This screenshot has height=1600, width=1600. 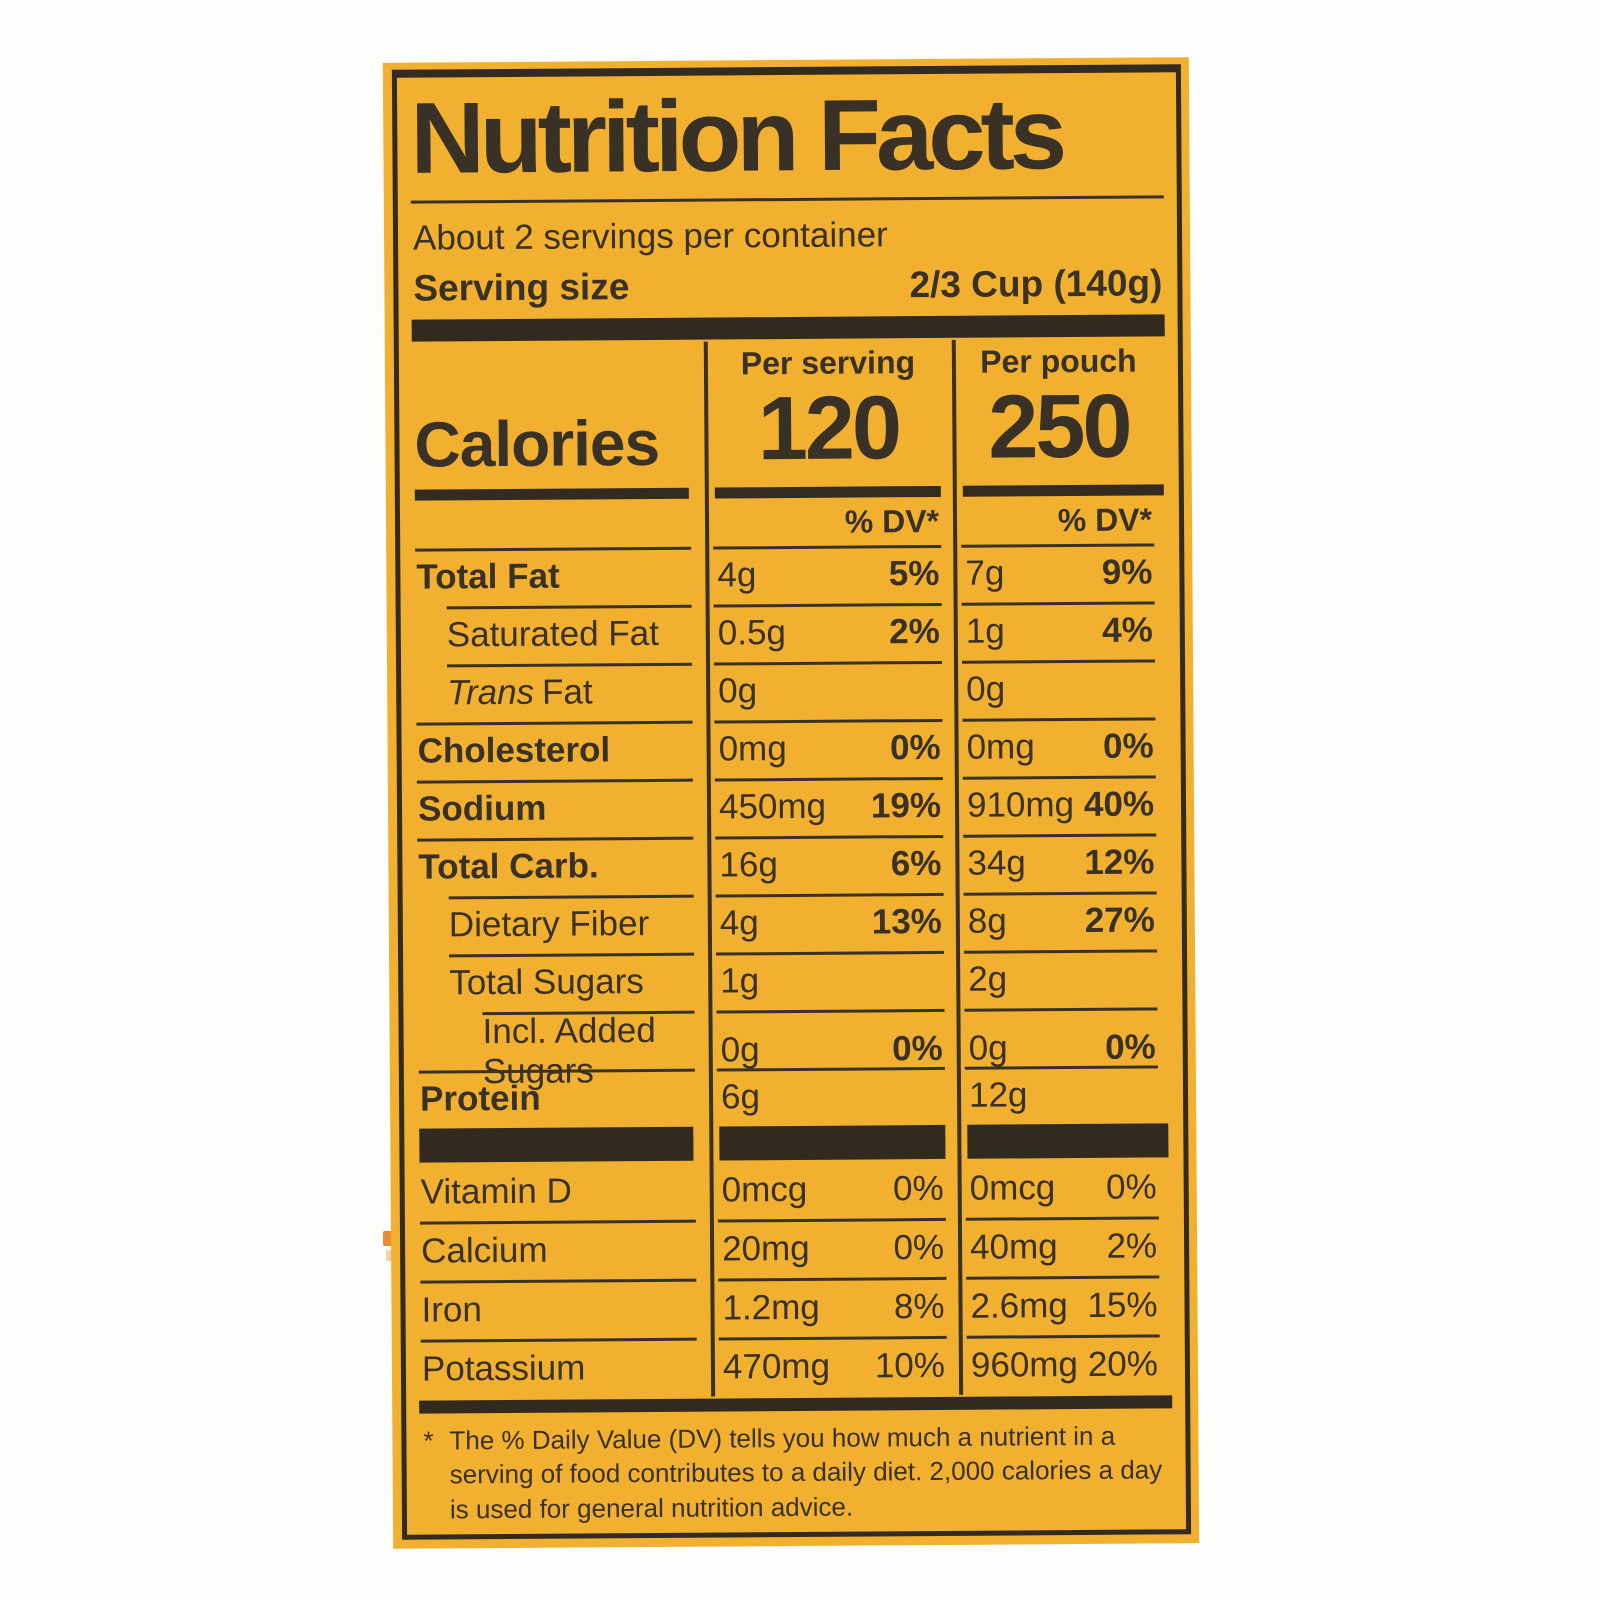 I want to click on nutrient-name-text: Total Sugars, so click(x=546, y=982).